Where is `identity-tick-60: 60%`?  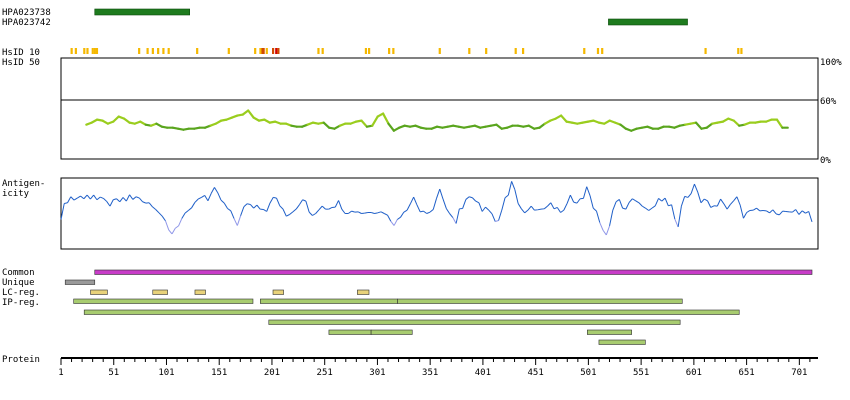 identity-tick-60: 60% is located at coordinates (828, 102).